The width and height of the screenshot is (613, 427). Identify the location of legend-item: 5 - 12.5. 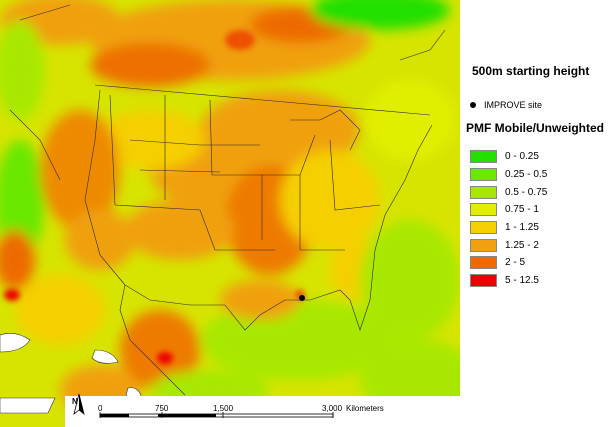
(508, 281).